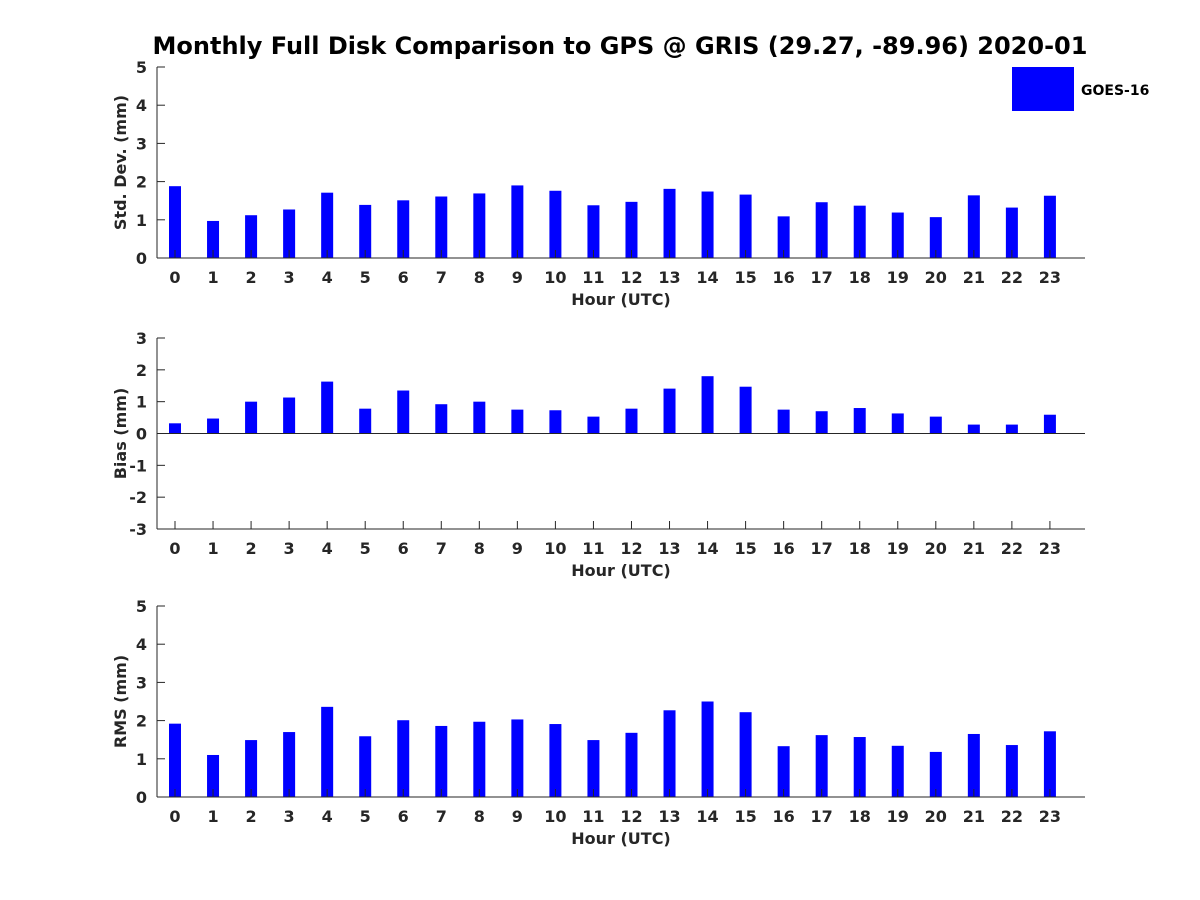 The width and height of the screenshot is (1200, 900). Describe the element at coordinates (936, 277) in the screenshot. I see `std-dev-x-tick-label: 20` at that location.